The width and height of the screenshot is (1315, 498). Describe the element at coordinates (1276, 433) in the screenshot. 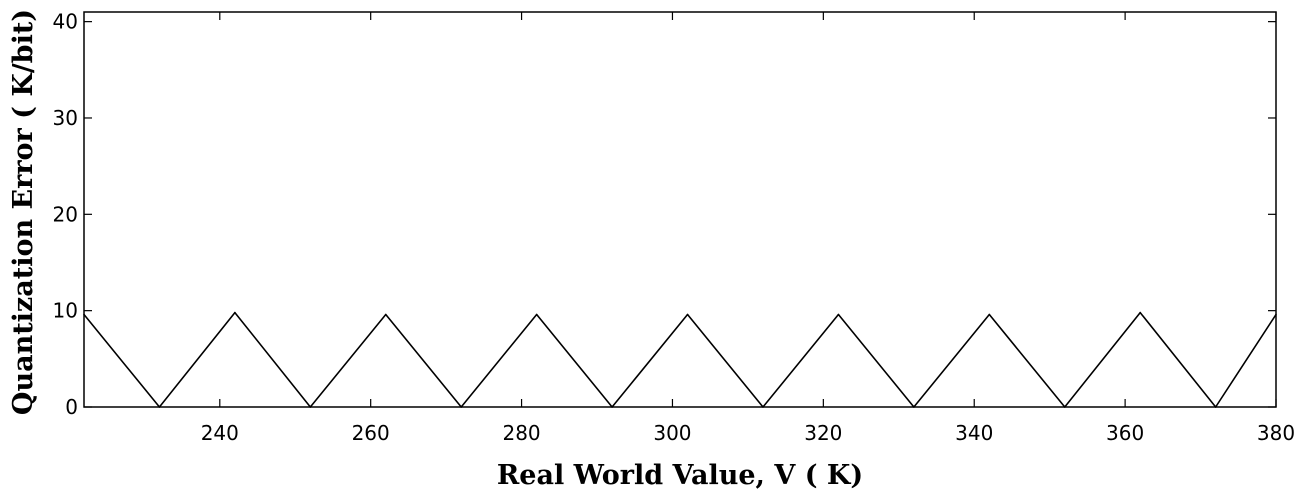

I see `x-tick-label: 380` at that location.